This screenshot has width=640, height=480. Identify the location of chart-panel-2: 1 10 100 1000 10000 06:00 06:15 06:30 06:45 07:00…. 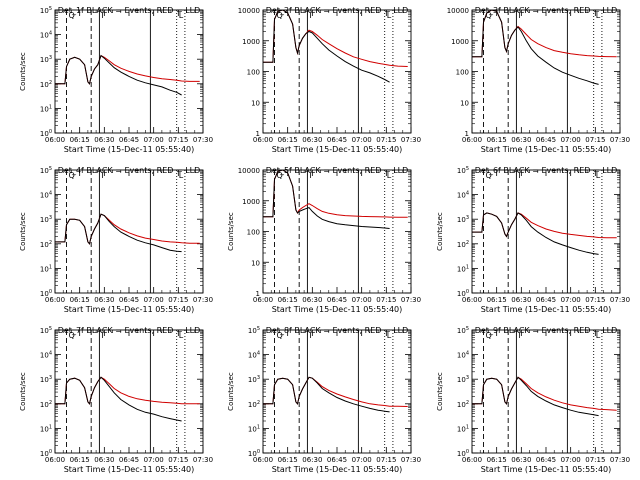
(329, 80).